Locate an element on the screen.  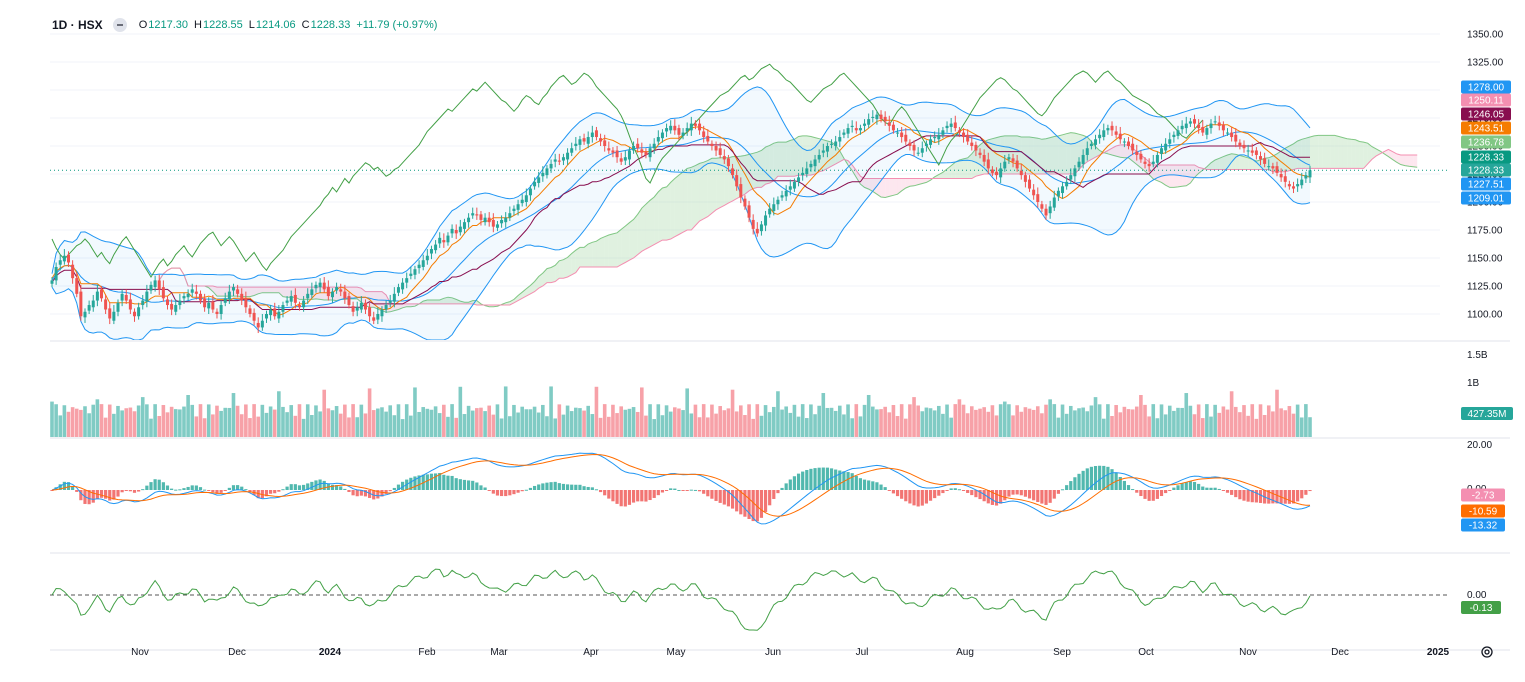
x-axis-label: Nov is located at coordinates (1248, 652).